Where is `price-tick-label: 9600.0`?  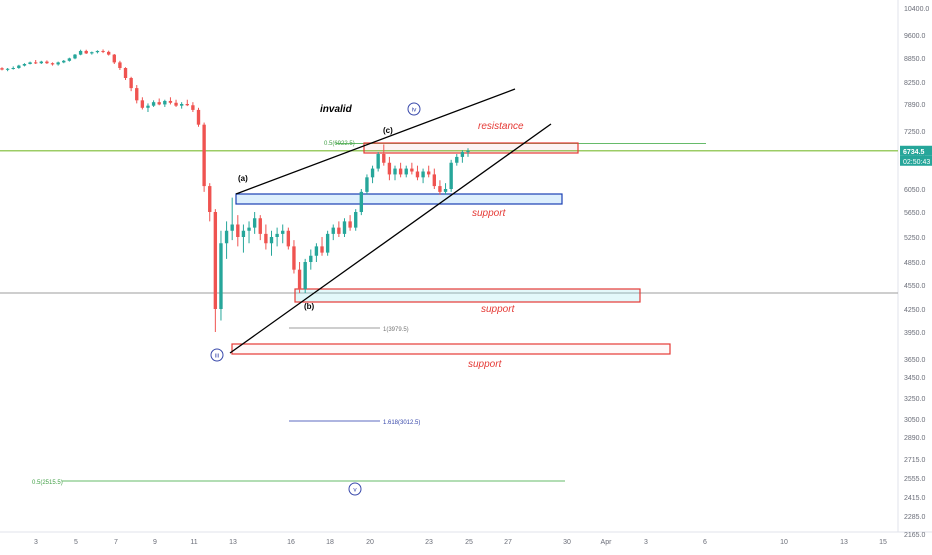 price-tick-label: 9600.0 is located at coordinates (915, 36).